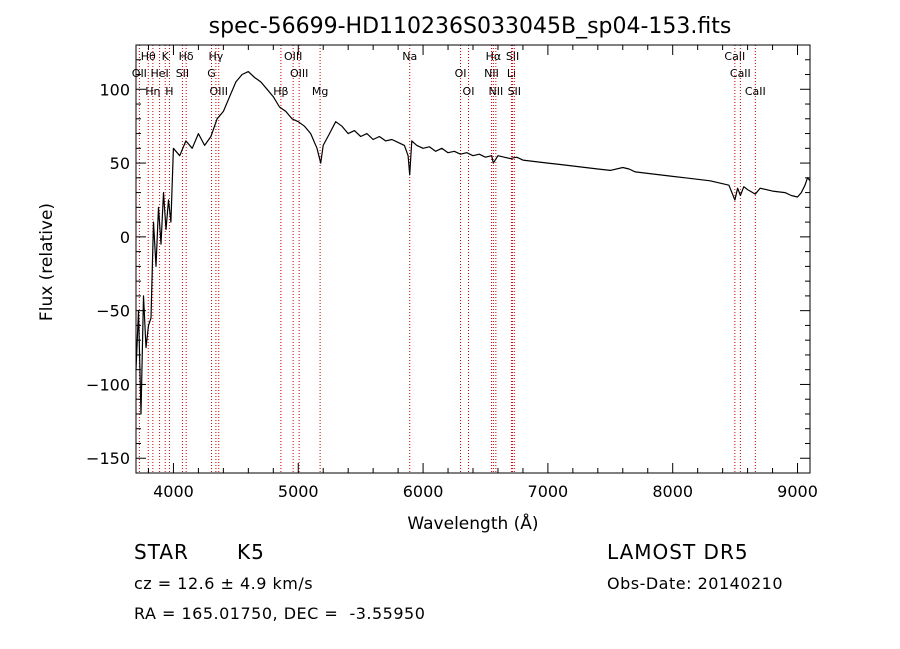 This screenshot has width=900, height=649. Describe the element at coordinates (409, 56) in the screenshot. I see `line-marker-label: Na` at that location.